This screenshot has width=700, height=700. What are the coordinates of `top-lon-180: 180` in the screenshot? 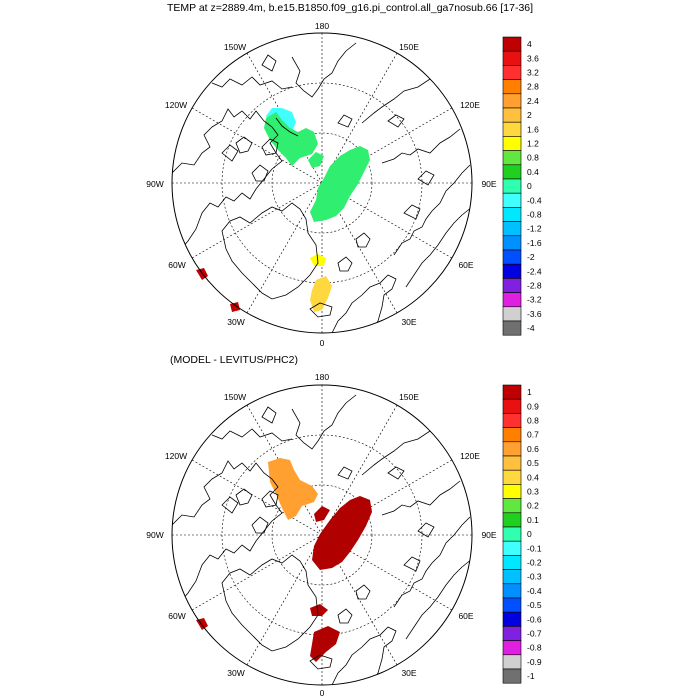 It's located at (322, 26).